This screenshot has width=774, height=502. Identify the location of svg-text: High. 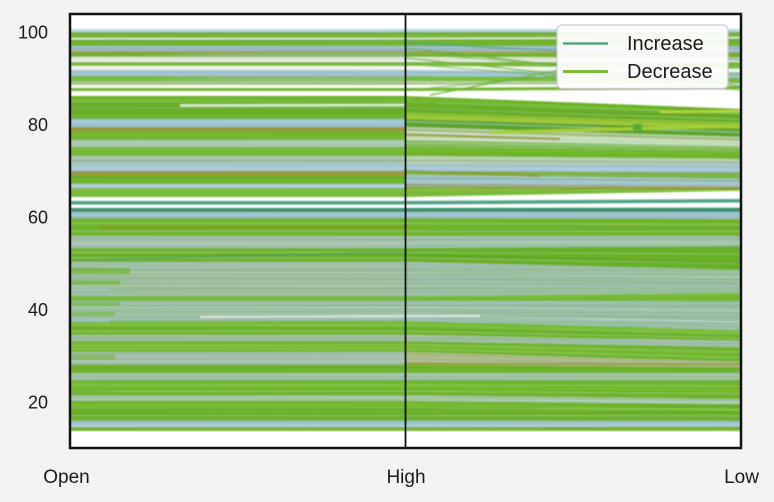
(405, 477).